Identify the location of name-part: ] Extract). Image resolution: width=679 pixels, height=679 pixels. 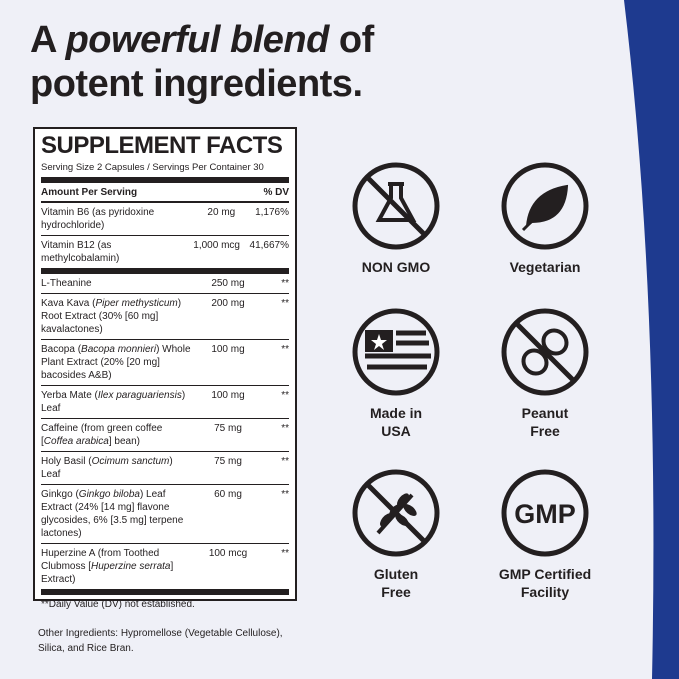
(107, 573).